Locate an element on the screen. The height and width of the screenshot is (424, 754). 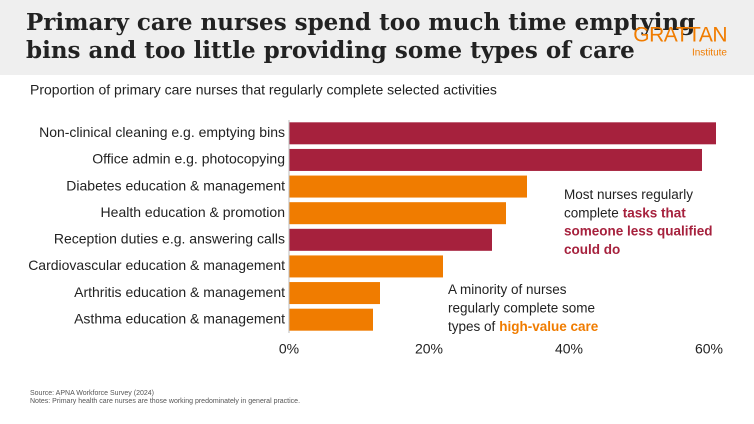
x-tick-label: 40% is located at coordinates (569, 349).